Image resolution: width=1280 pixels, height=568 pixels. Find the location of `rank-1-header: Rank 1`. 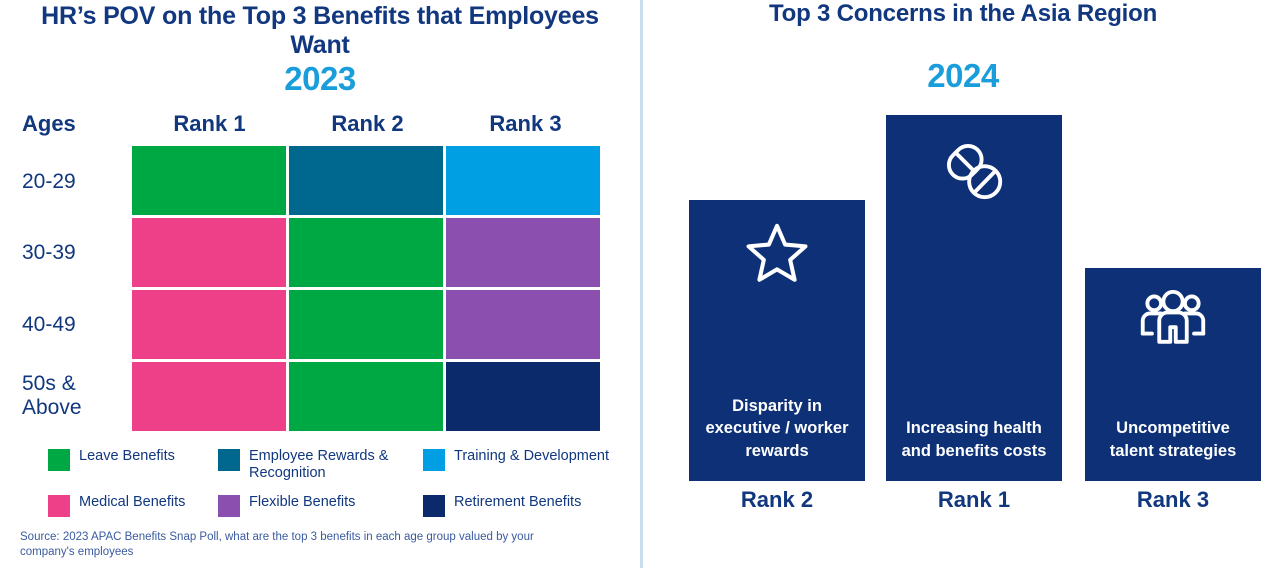

rank-1-header: Rank 1 is located at coordinates (209, 123).